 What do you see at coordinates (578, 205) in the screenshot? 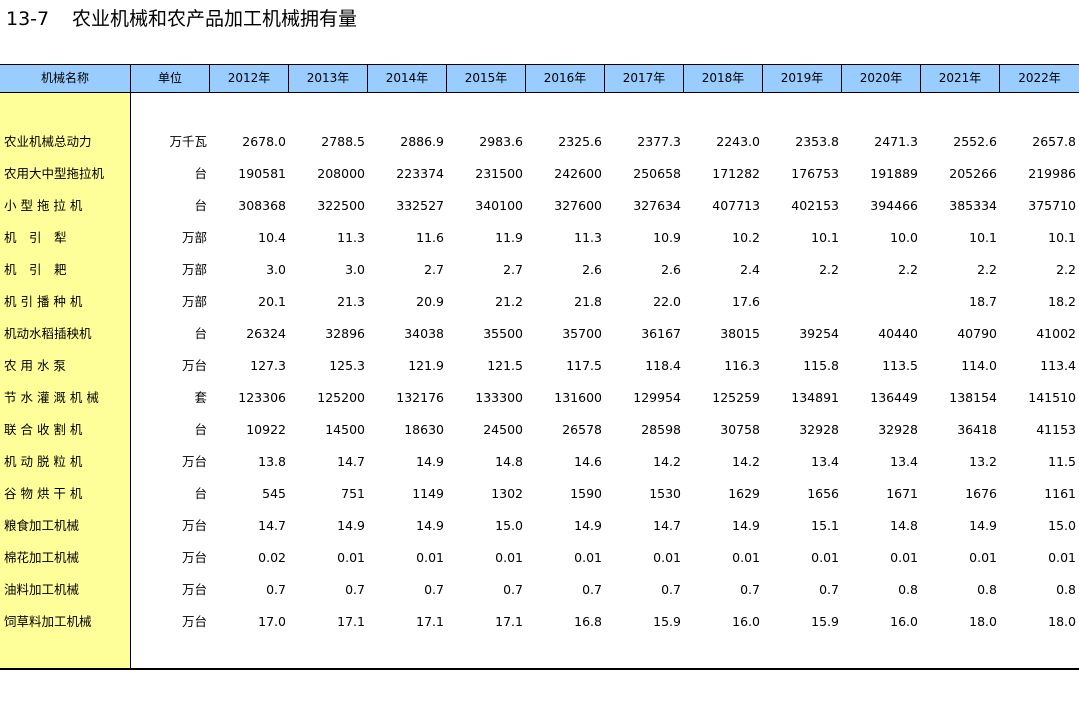
I see `value-cell: 327600` at bounding box center [578, 205].